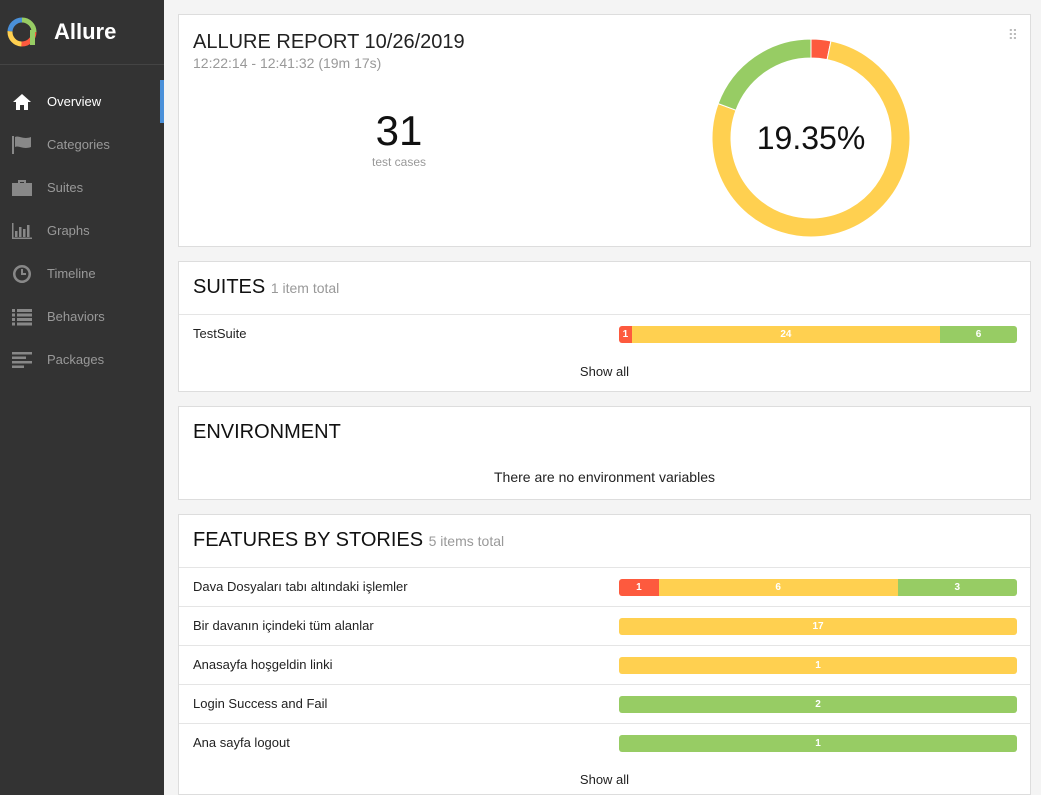  I want to click on broken-segment: 24, so click(785, 334).